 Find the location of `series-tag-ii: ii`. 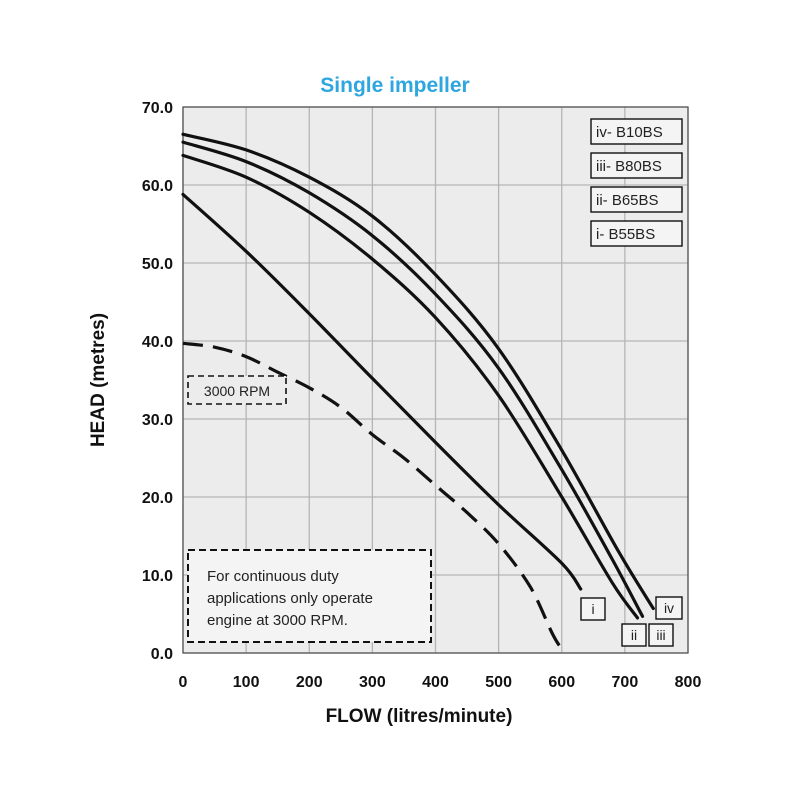

series-tag-ii: ii is located at coordinates (634, 635).